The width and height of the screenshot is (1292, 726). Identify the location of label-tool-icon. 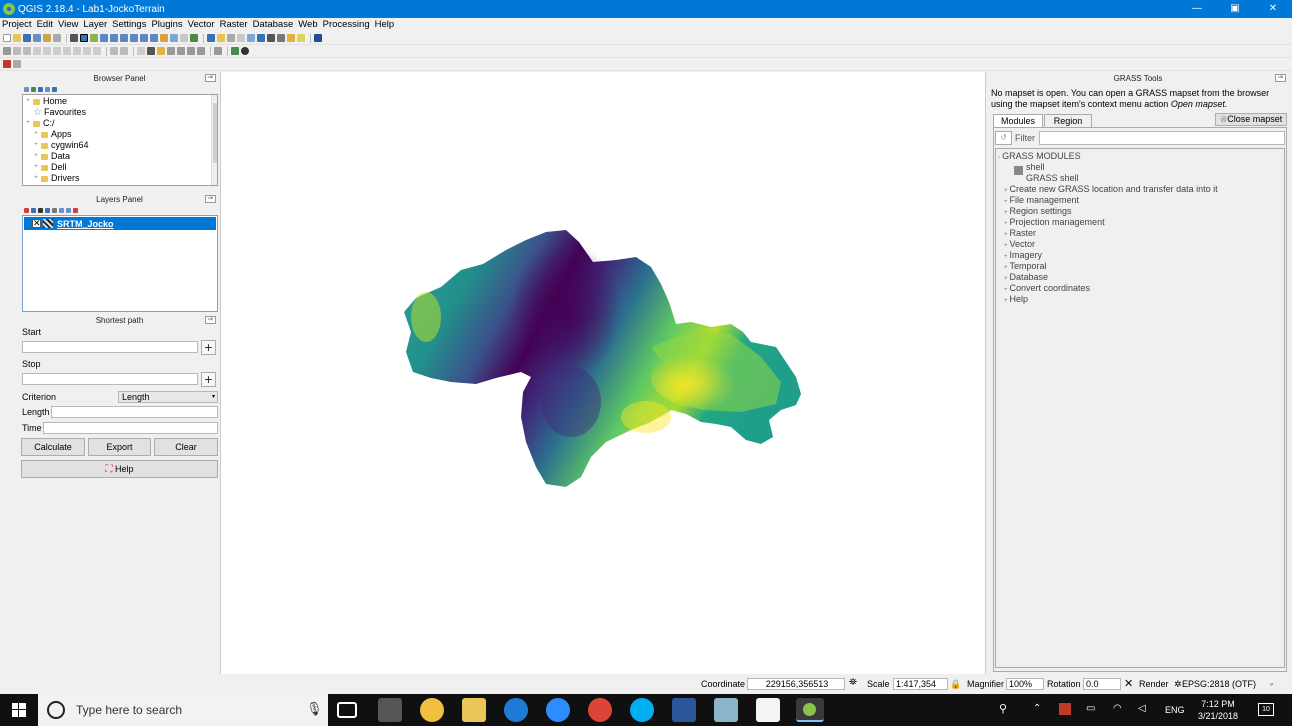
(141, 51).